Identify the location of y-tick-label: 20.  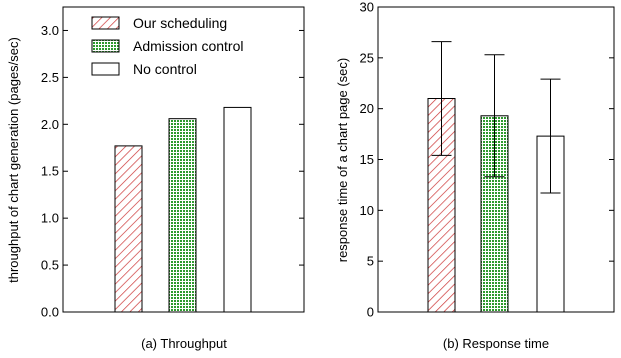
(367, 108).